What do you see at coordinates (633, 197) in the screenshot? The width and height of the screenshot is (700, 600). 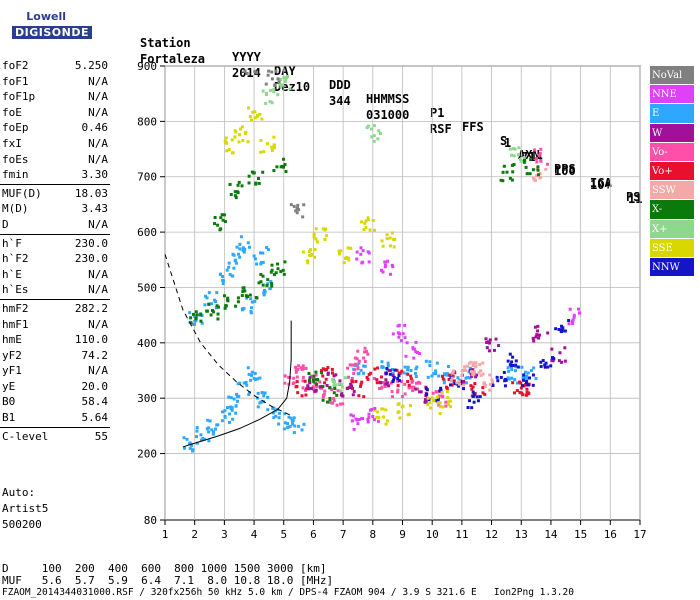 I see `header-label-ps: PS` at bounding box center [633, 197].